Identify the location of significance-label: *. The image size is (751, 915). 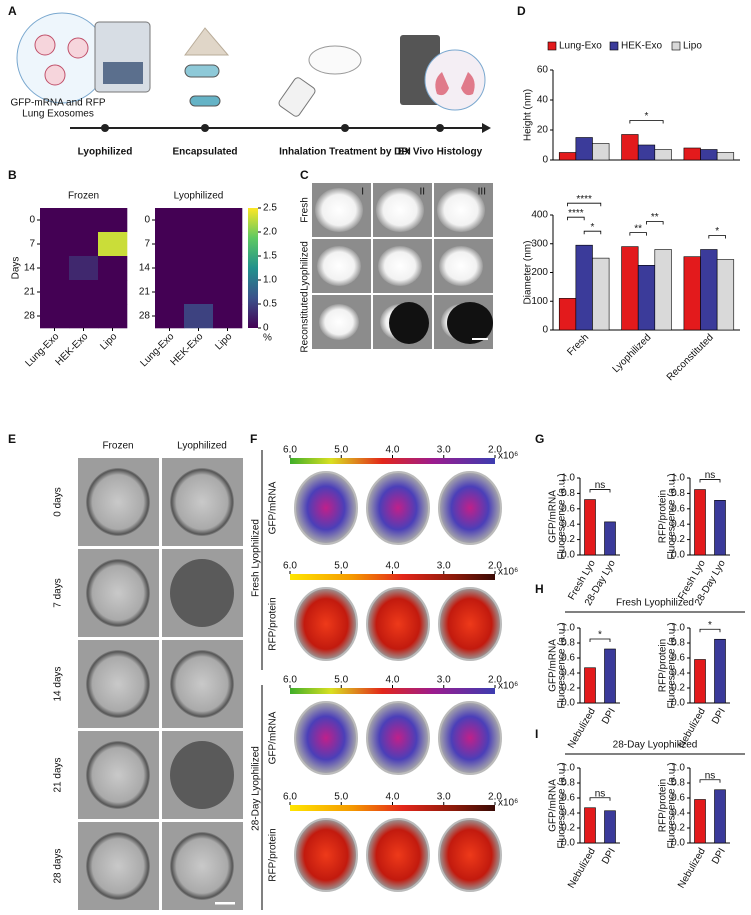
(600, 635).